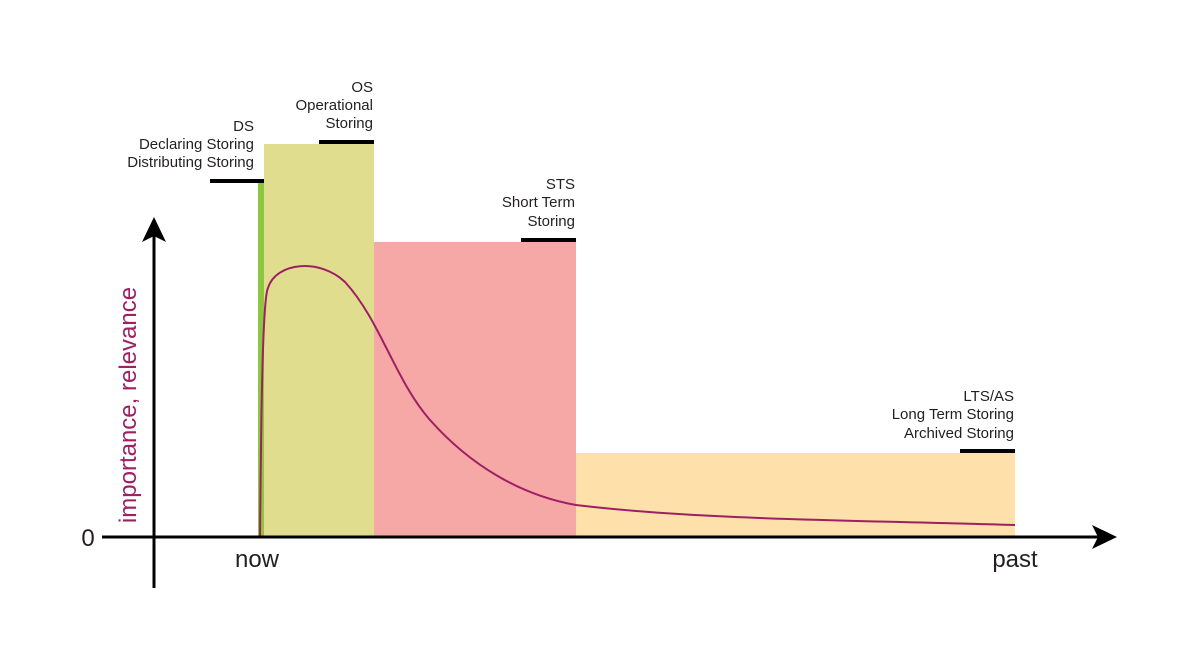 The image size is (1200, 660). I want to click on svg-text: DS, so click(243, 126).